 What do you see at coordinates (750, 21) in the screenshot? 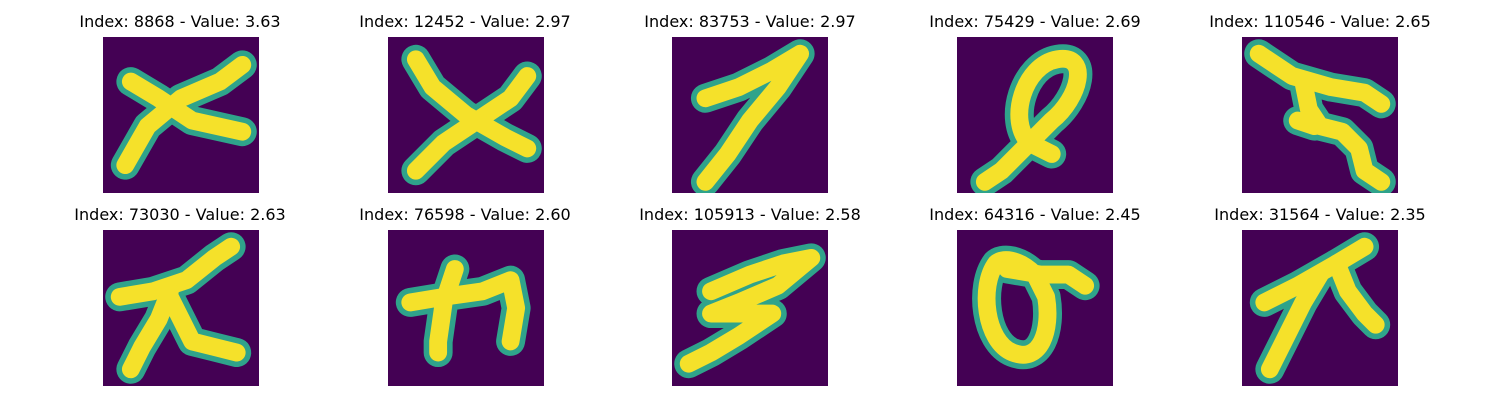
I see `panel-title: Index: 83753 - Value: 2.97` at bounding box center [750, 21].